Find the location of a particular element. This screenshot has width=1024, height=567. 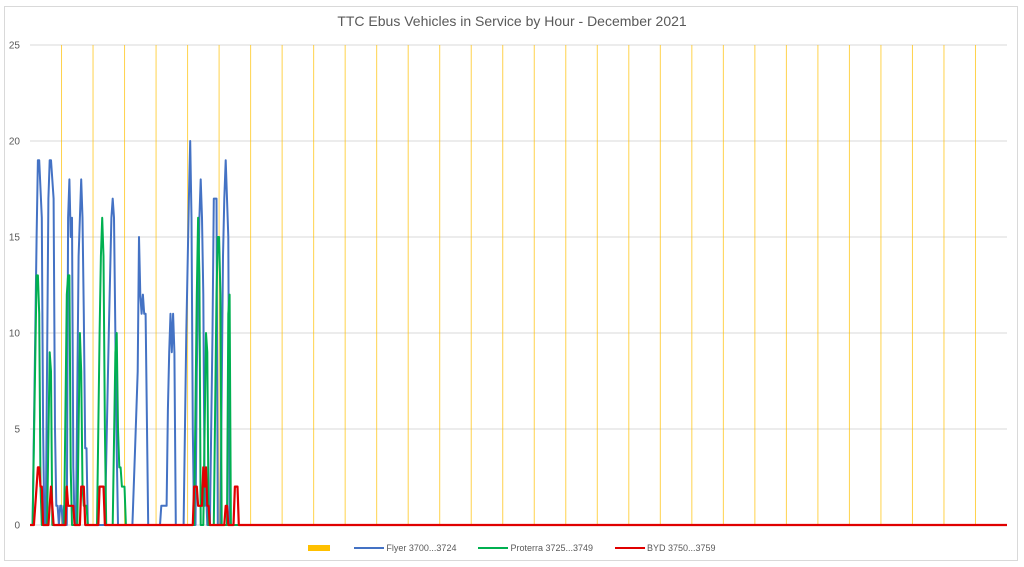

legend-item-flyer: Flyer 3700...3724 is located at coordinates (405, 548).